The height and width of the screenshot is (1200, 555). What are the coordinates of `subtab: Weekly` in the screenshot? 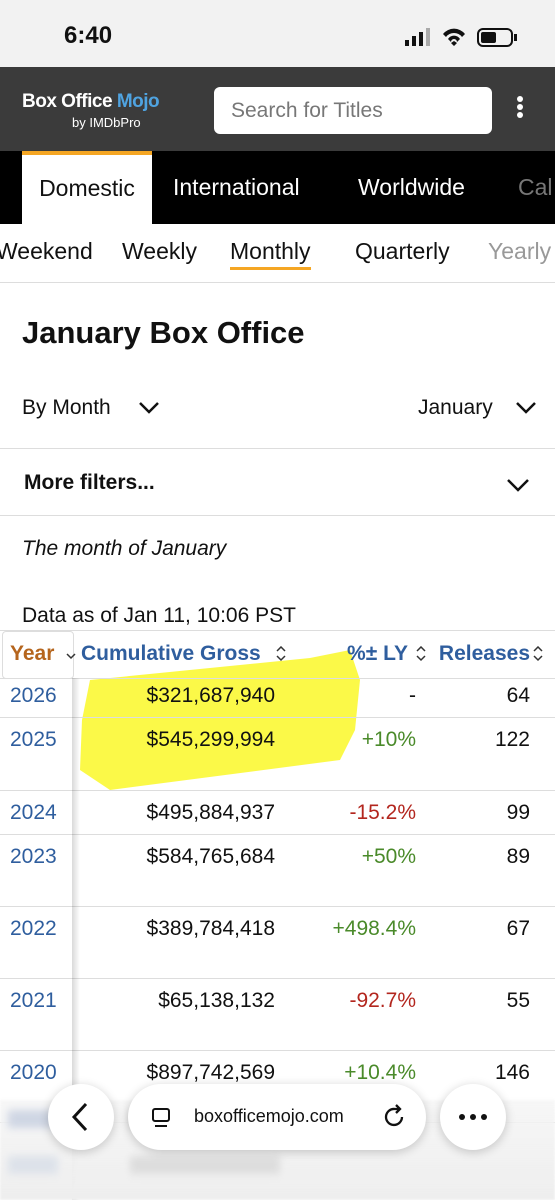 It's located at (159, 251).